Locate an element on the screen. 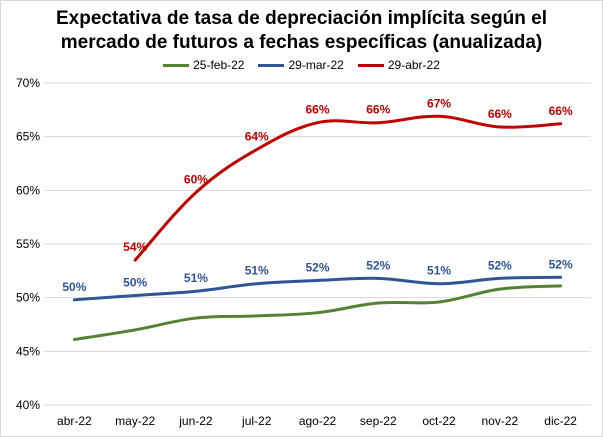 The height and width of the screenshot is (437, 603). legend-item-25-feb-22: 25-feb-22 is located at coordinates (203, 65).